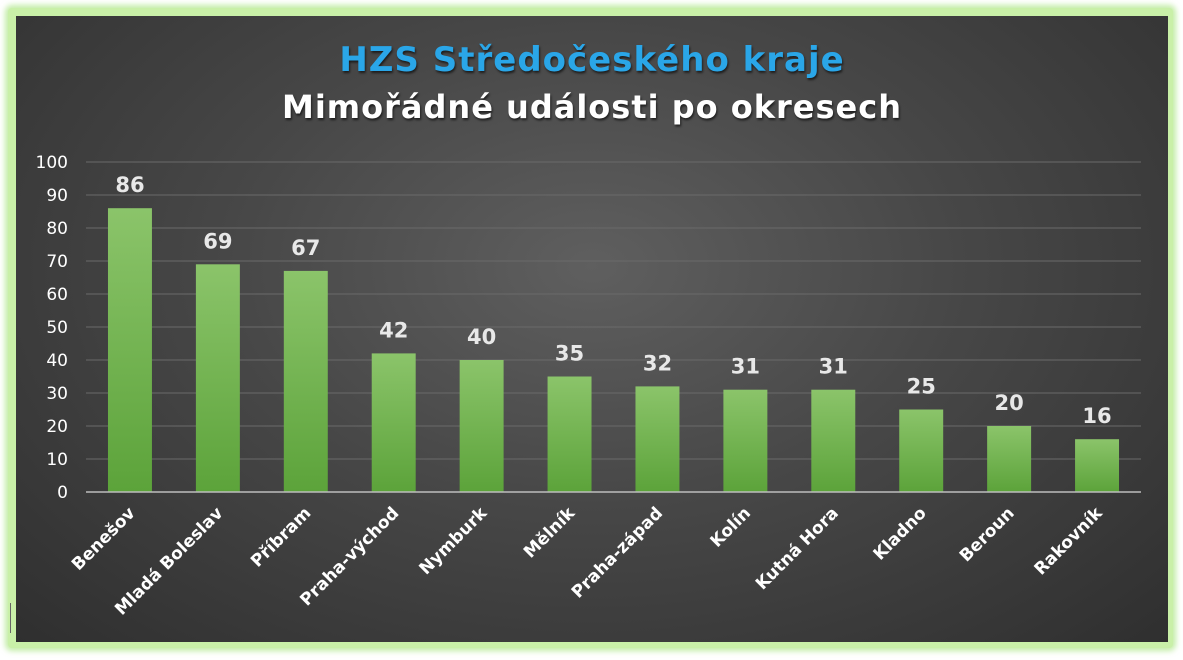  What do you see at coordinates (1096, 416) in the screenshot?
I see `data-label: 16` at bounding box center [1096, 416].